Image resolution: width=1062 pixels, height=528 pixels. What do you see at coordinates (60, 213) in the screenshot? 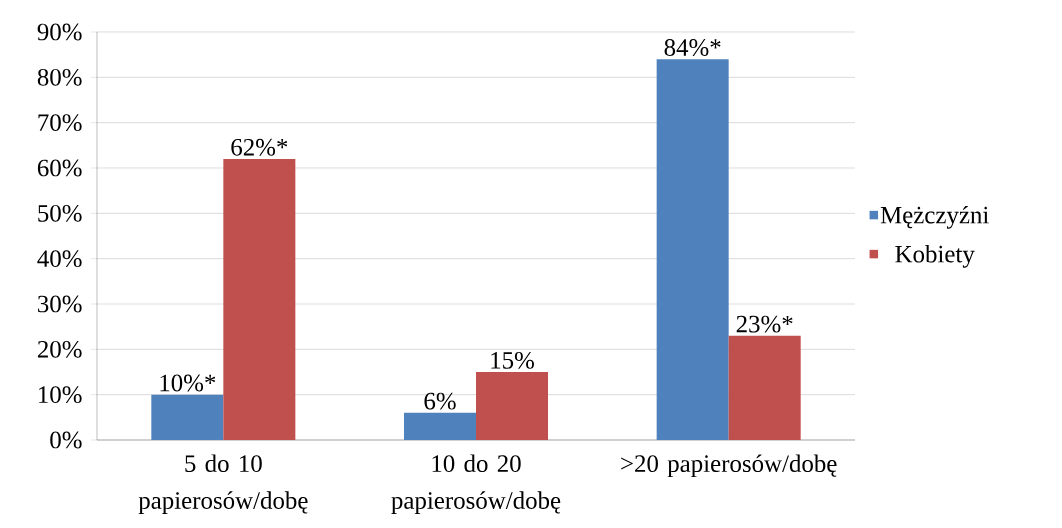
I see `y-tick-label: 50%` at bounding box center [60, 213].